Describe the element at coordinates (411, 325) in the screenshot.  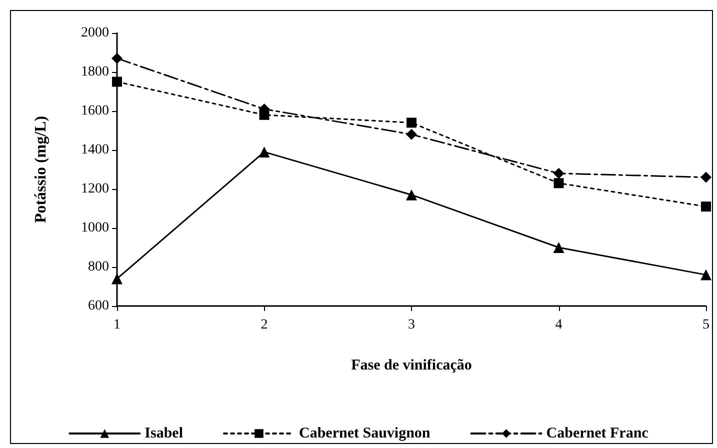
I see `x-tick-label: 3` at that location.